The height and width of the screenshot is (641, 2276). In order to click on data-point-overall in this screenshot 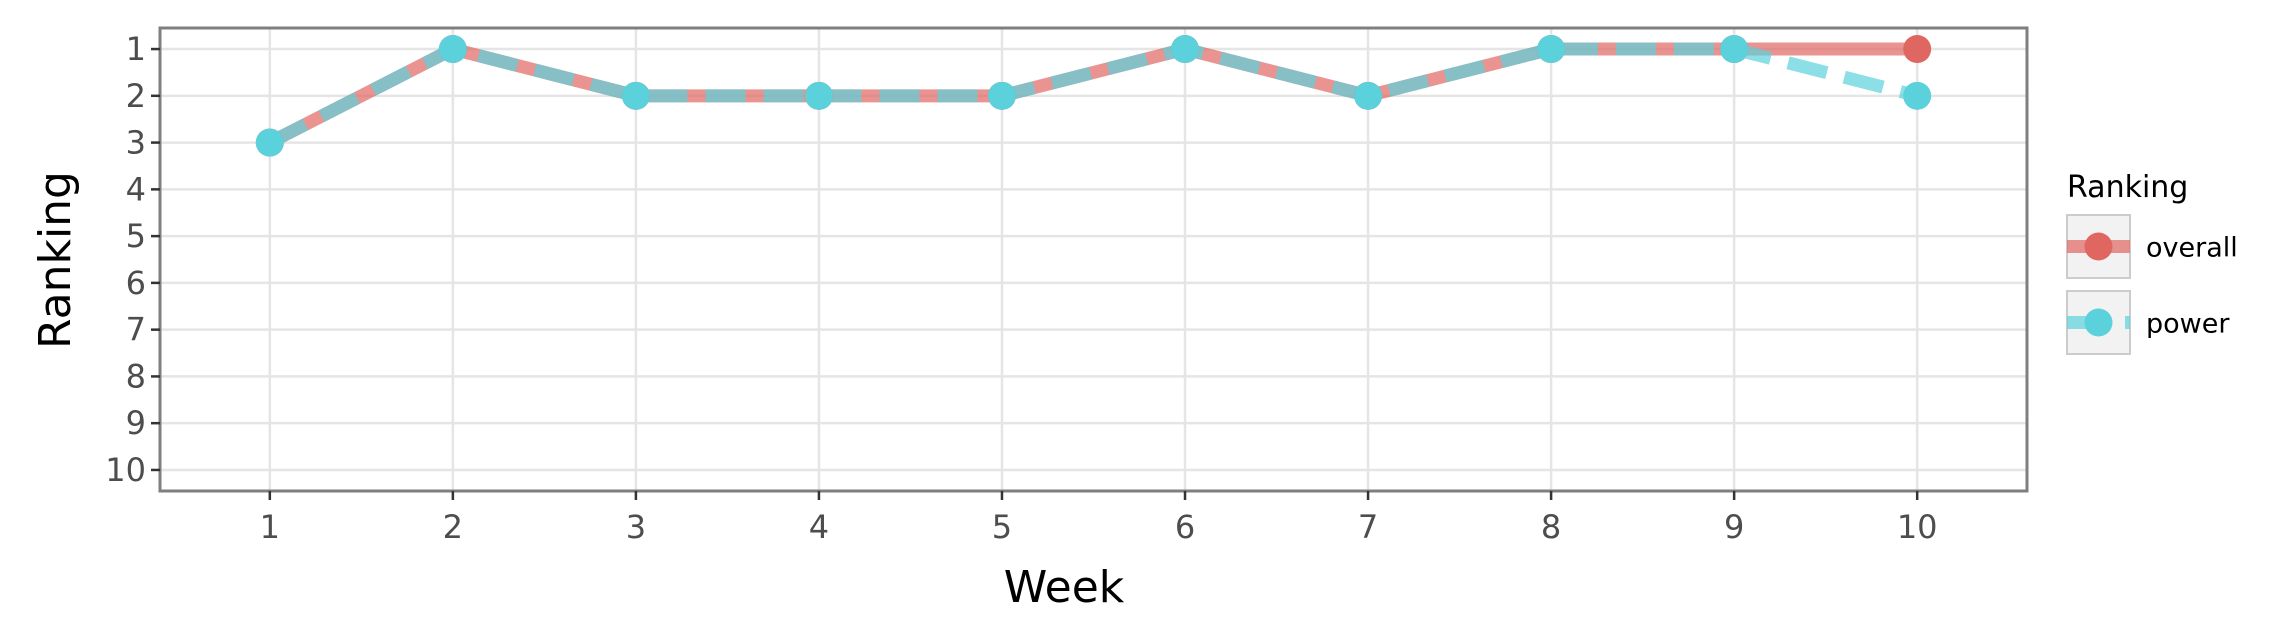, I will do `click(1917, 49)`.